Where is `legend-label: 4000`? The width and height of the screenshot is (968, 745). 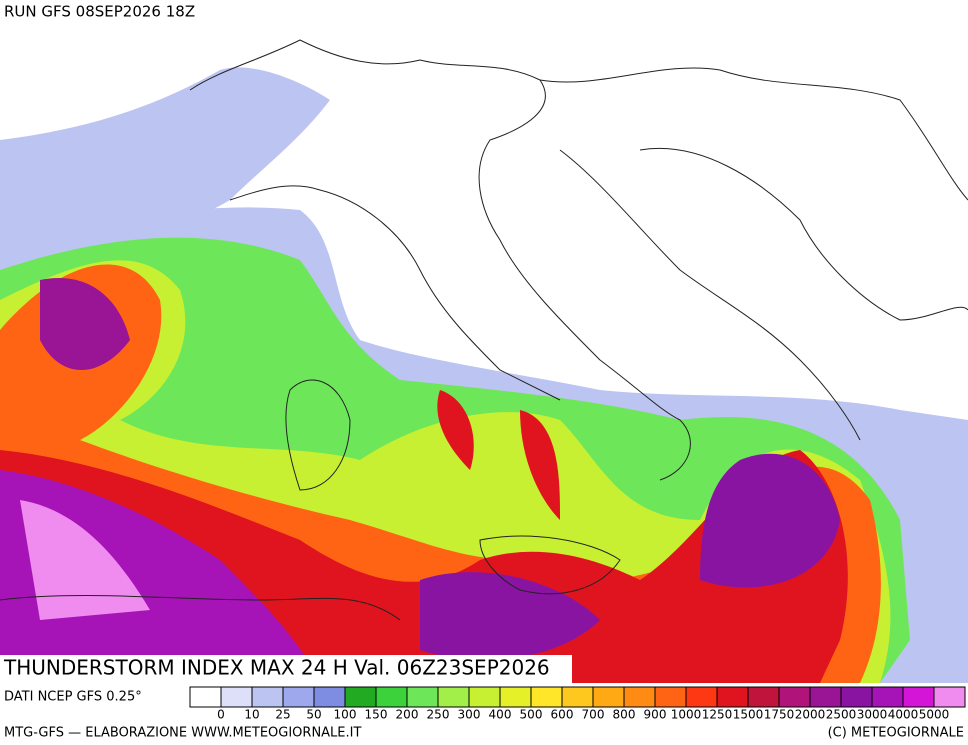 legend-label: 4000 is located at coordinates (903, 715).